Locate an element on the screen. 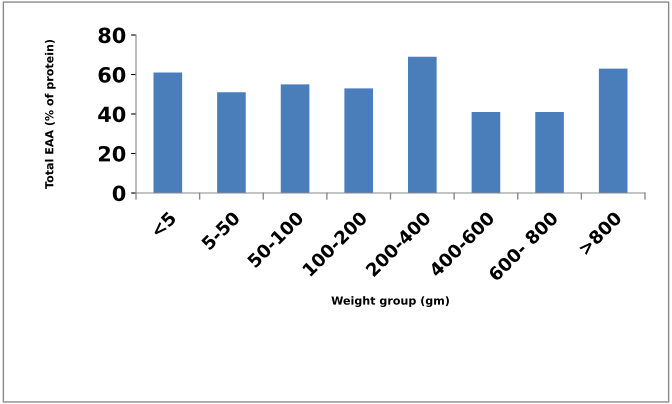 This screenshot has height=404, width=672. y-axis-title: Total EAA (% of protein) is located at coordinates (50, 114).